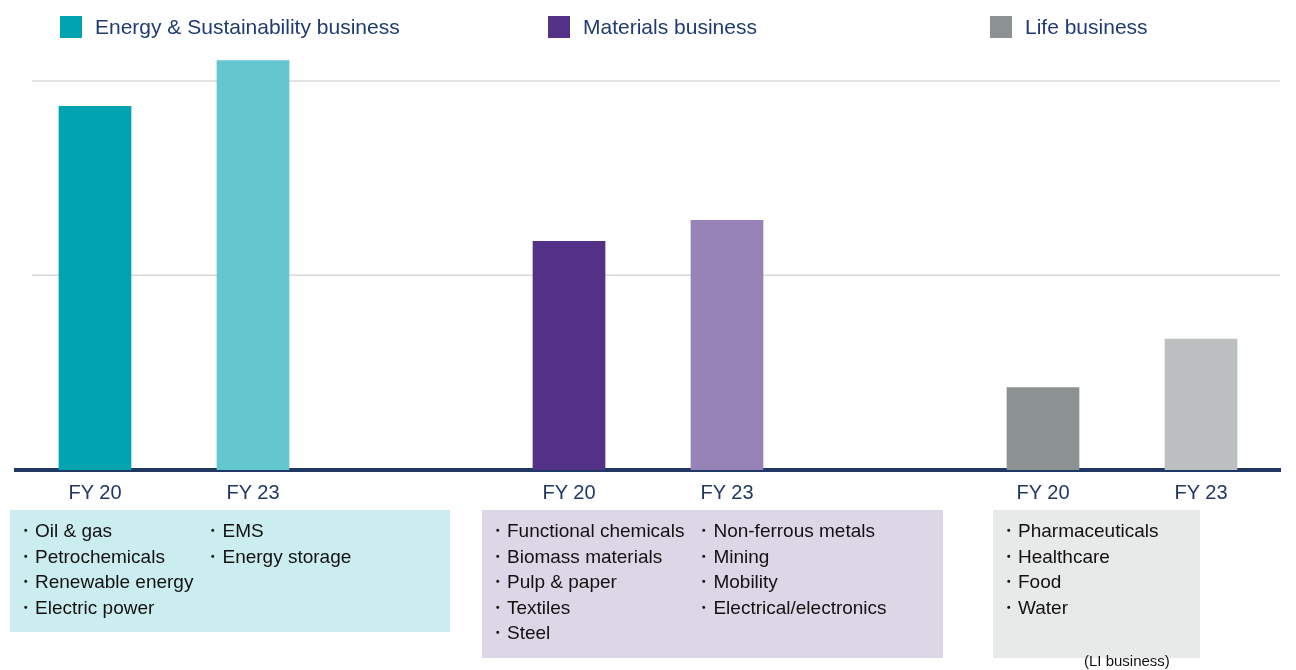 The width and height of the screenshot is (1296, 670). I want to click on text: (LI business), so click(1127, 660).